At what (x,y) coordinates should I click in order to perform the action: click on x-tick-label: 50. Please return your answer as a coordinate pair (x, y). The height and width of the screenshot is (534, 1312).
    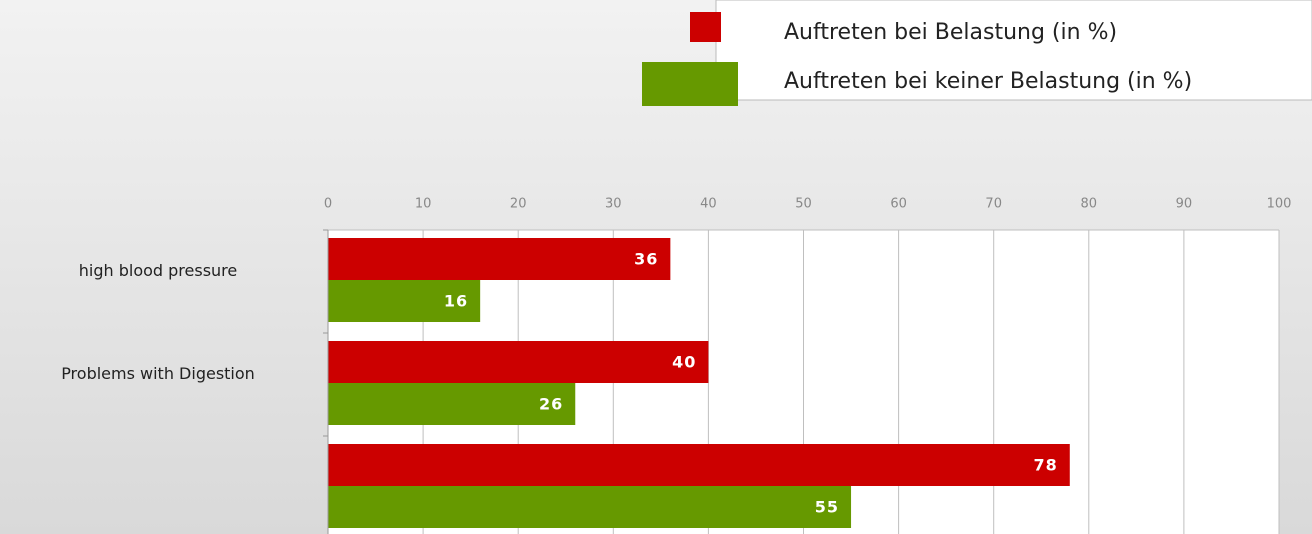
    Looking at the image, I should click on (803, 204).